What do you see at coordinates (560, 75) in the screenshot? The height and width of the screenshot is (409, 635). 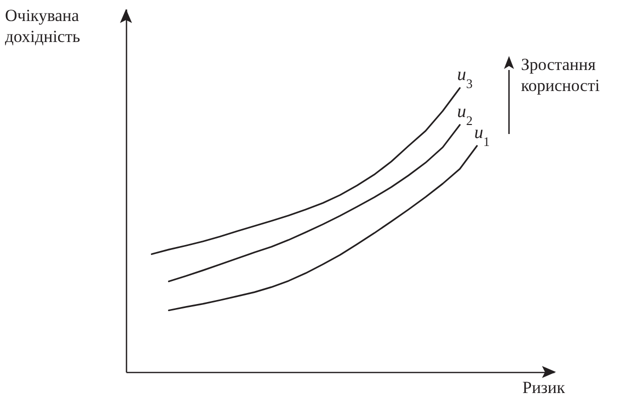 I see `annotation: Зростання корисності` at bounding box center [560, 75].